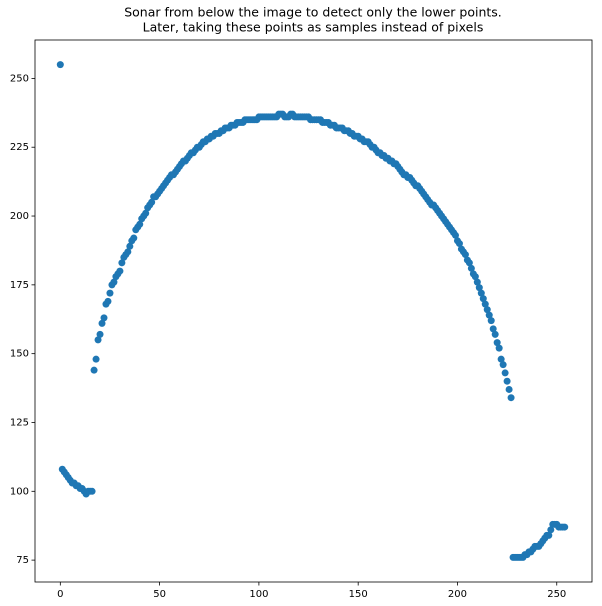  I want to click on x-tick-label: 100, so click(258, 594).